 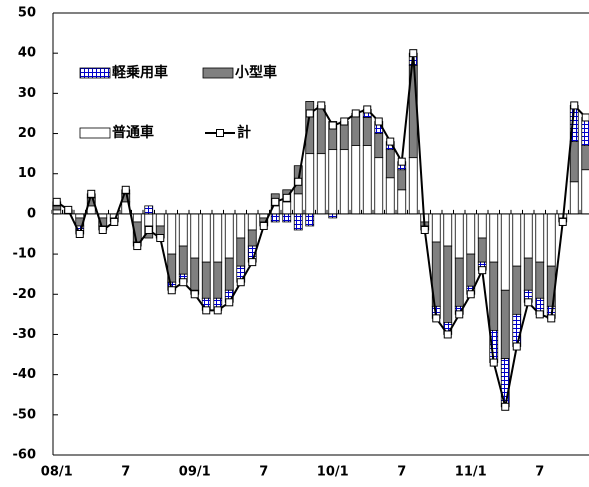 What do you see at coordinates (25, 374) in the screenshot?
I see `y-tick-label: -40` at bounding box center [25, 374].